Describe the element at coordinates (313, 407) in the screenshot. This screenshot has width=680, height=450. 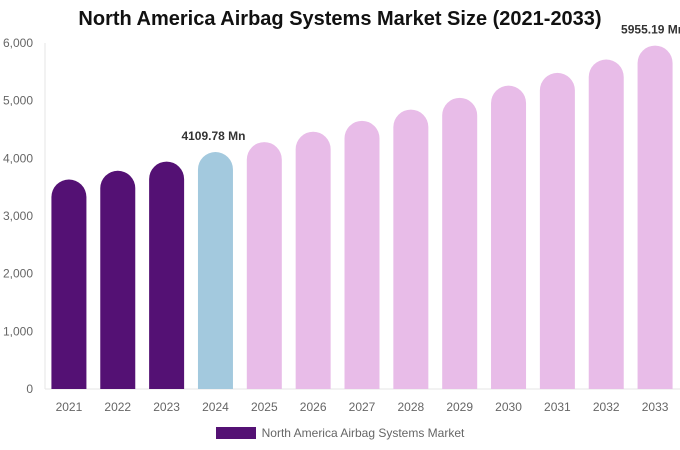
I see `x-tick-label: 2026` at that location.